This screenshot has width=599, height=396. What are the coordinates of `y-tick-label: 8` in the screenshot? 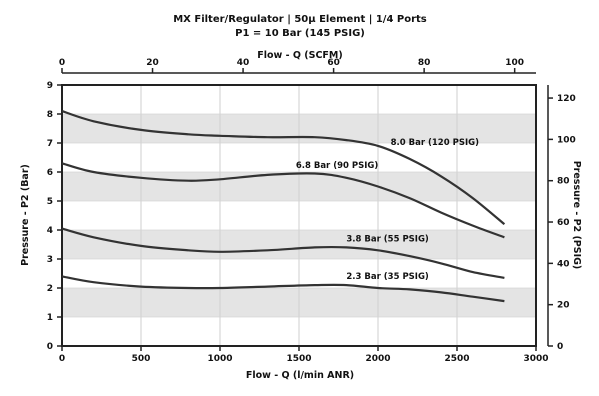 It's located at (50, 115).